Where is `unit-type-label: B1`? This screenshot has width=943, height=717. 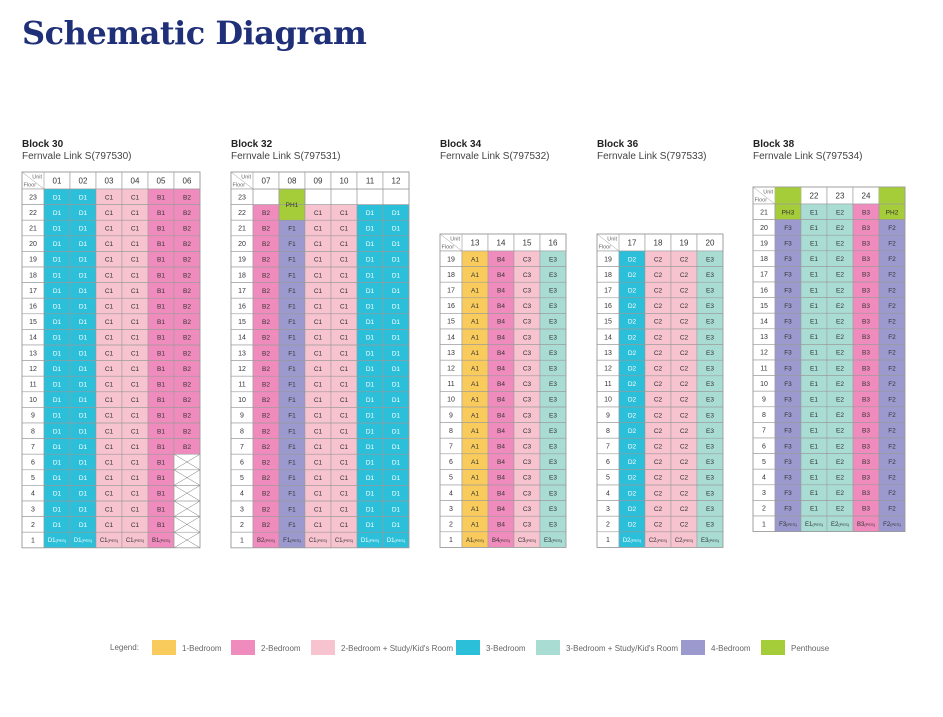 unit-type-label: B1 is located at coordinates (161, 494).